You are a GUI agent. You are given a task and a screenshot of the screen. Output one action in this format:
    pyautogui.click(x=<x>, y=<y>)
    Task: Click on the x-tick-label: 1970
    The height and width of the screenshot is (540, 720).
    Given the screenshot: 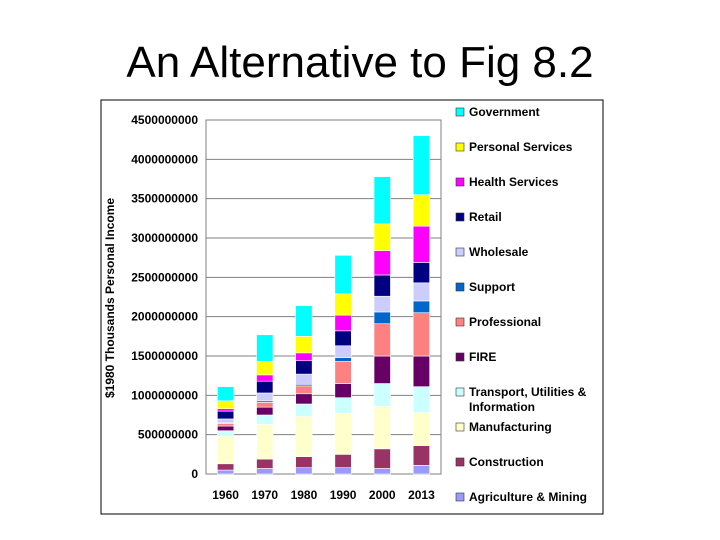 What is the action you would take?
    pyautogui.click(x=264, y=495)
    